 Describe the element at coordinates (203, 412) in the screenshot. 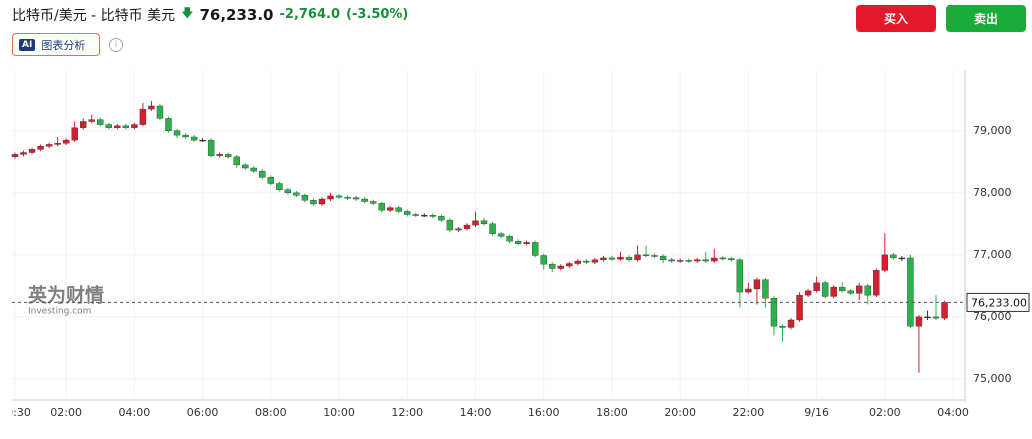

I see `x-tick-label: 06:00` at that location.